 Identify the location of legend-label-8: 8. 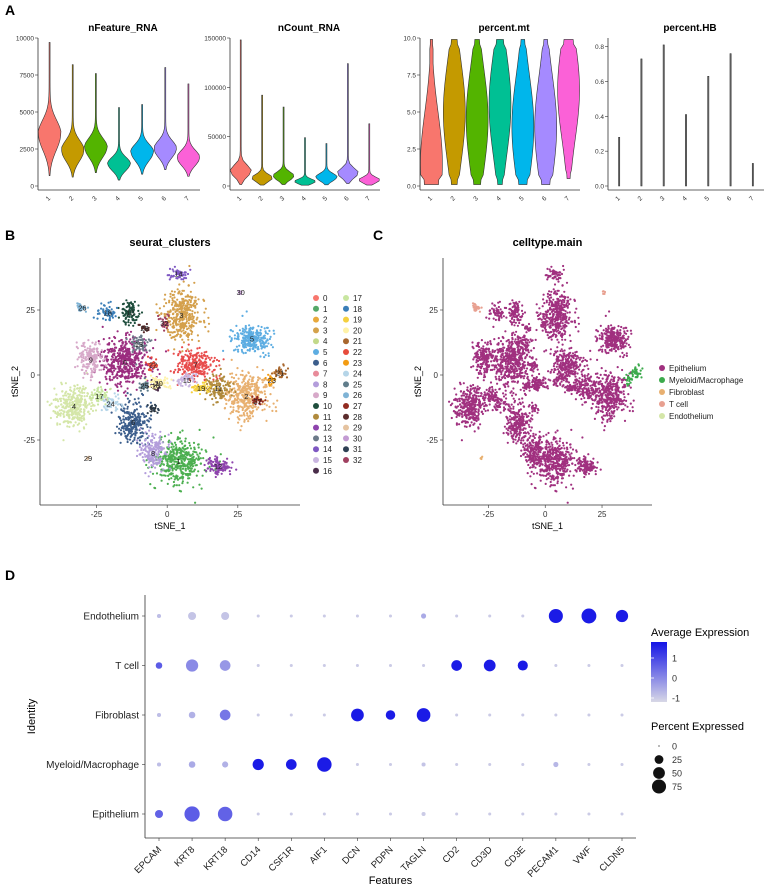
(325, 384).